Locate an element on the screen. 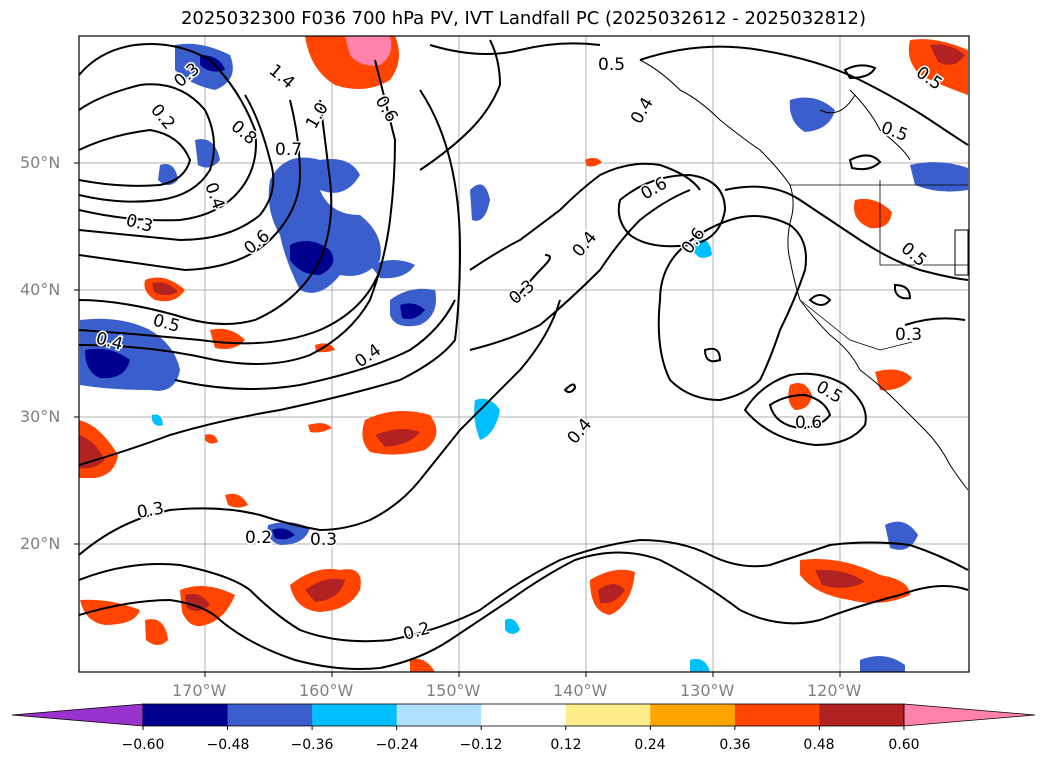  lat-label-40: 40°N is located at coordinates (40, 289).